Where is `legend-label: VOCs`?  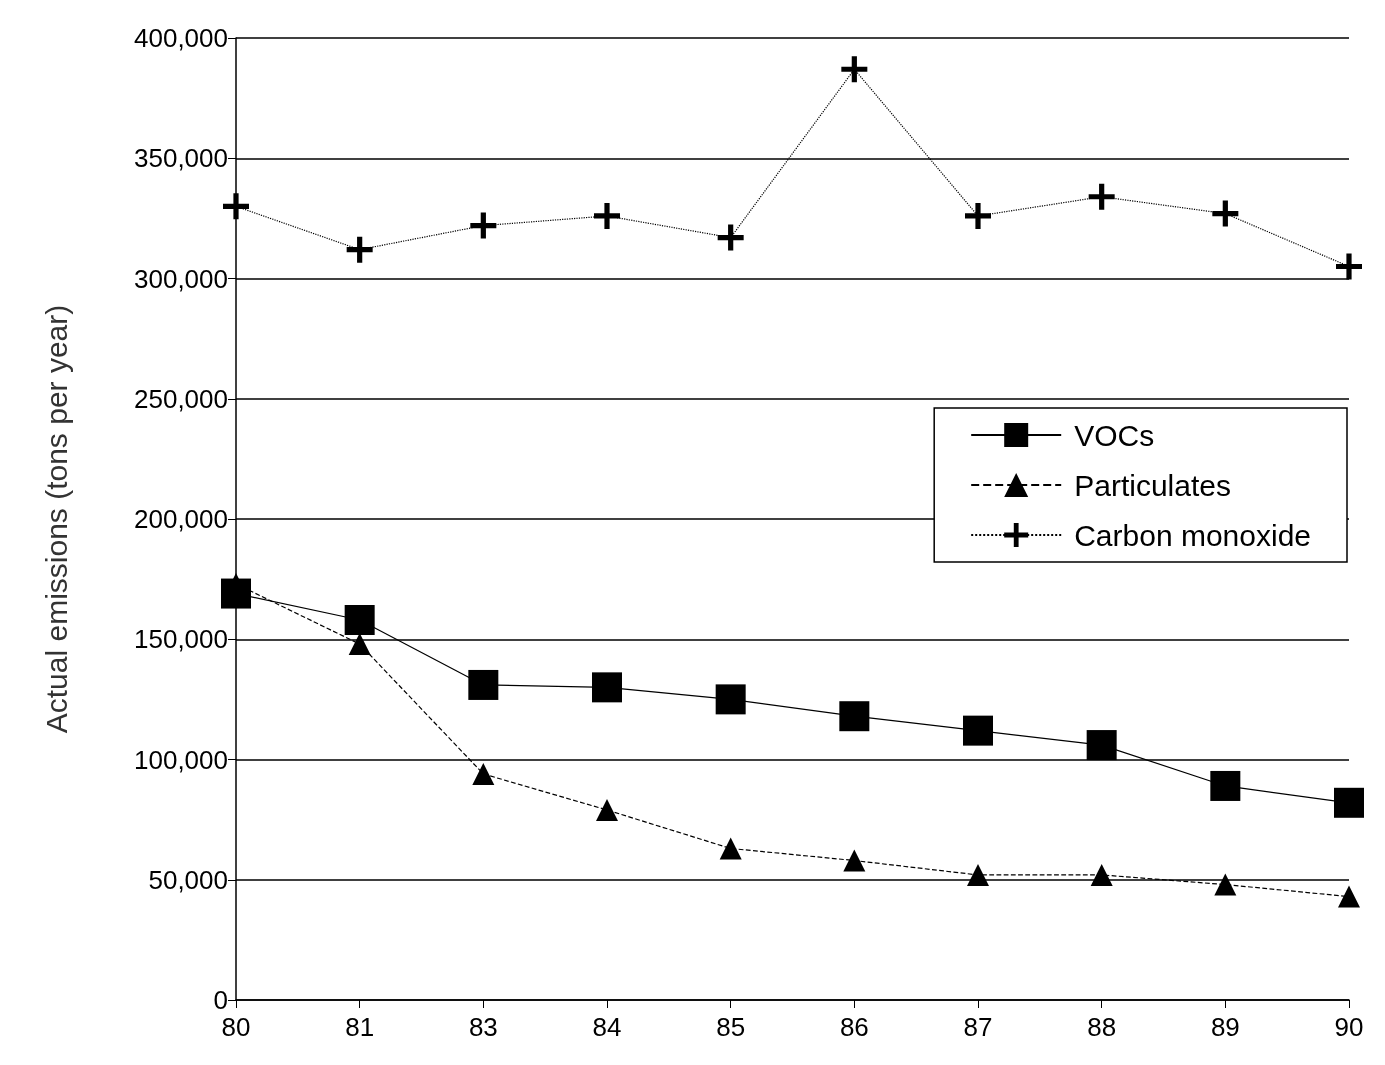
legend-label: VOCs is located at coordinates (1114, 435).